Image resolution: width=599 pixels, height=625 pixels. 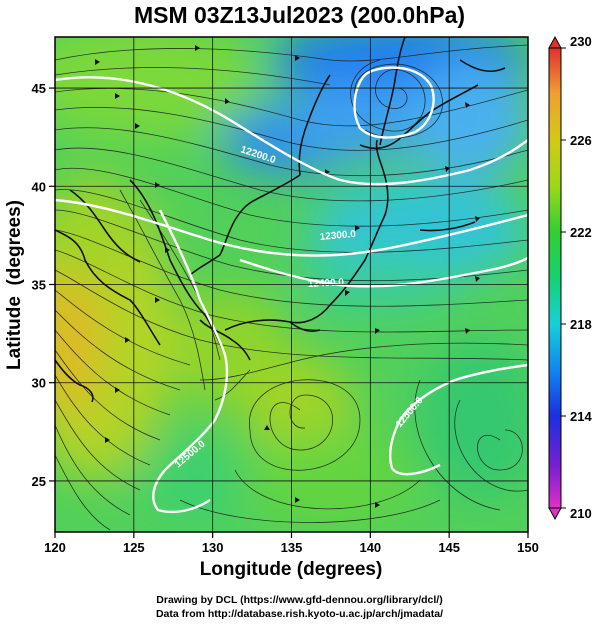 What do you see at coordinates (528, 547) in the screenshot?
I see `x-tick-label: 150` at bounding box center [528, 547].